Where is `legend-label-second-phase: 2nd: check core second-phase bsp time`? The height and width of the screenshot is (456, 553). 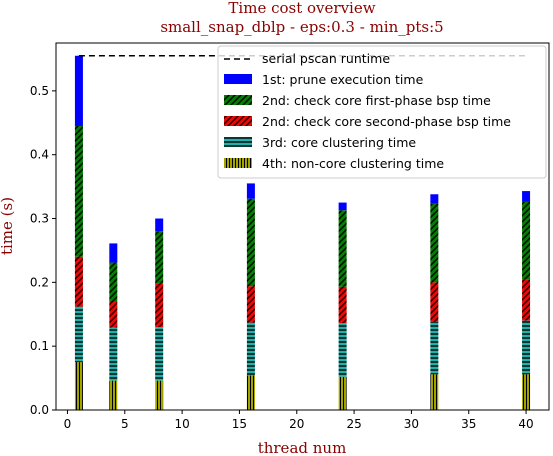 legend-label-second-phase: 2nd: check core second-phase bsp time is located at coordinates (386, 121).